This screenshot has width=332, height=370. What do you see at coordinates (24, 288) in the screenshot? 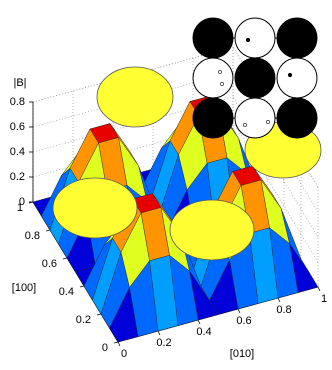
I see `y-axis-label: [100]` at bounding box center [24, 288].